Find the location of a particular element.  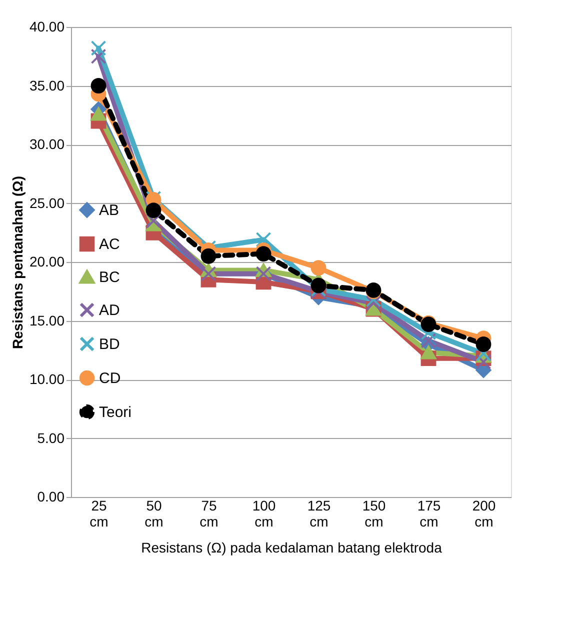

x-tick-label: 100 cm is located at coordinates (264, 514).